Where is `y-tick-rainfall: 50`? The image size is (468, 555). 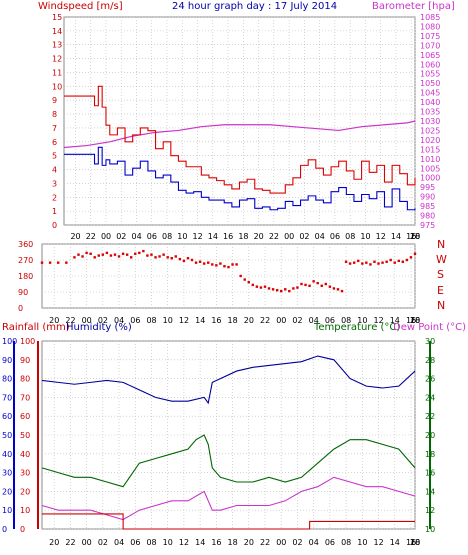 y-tick-rainfall: 50 is located at coordinates (7, 435).